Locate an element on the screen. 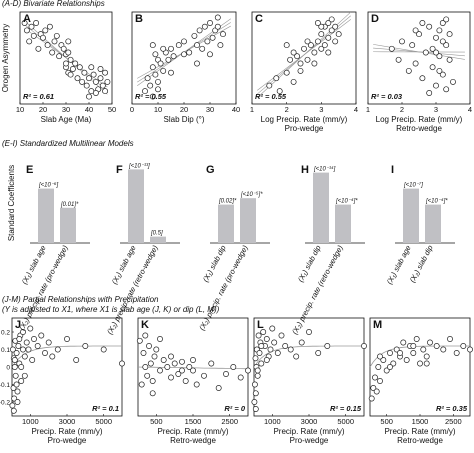 This screenshot has height=453, width=474. panel-i-bar-label: [<10⁻⁴]* is located at coordinates (436, 201).